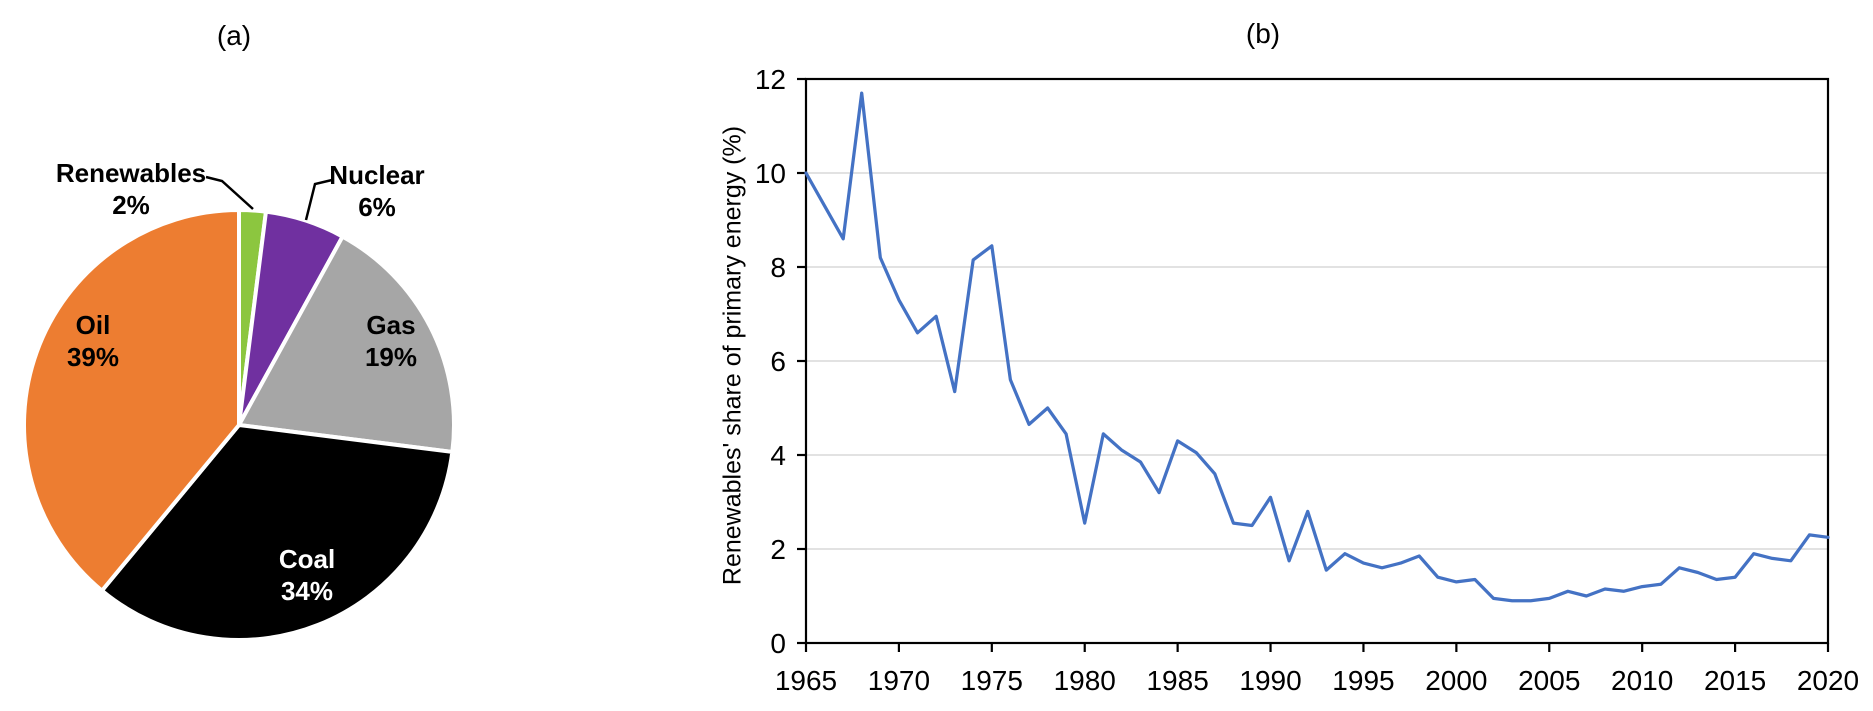  What do you see at coordinates (234, 35) in the screenshot?
I see `panel-a-title: (a)` at bounding box center [234, 35].